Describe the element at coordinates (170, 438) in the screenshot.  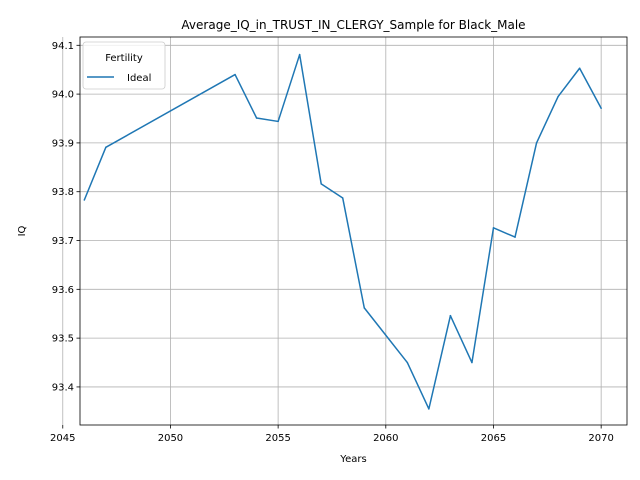
I see `x-tick-label: 2050` at that location.